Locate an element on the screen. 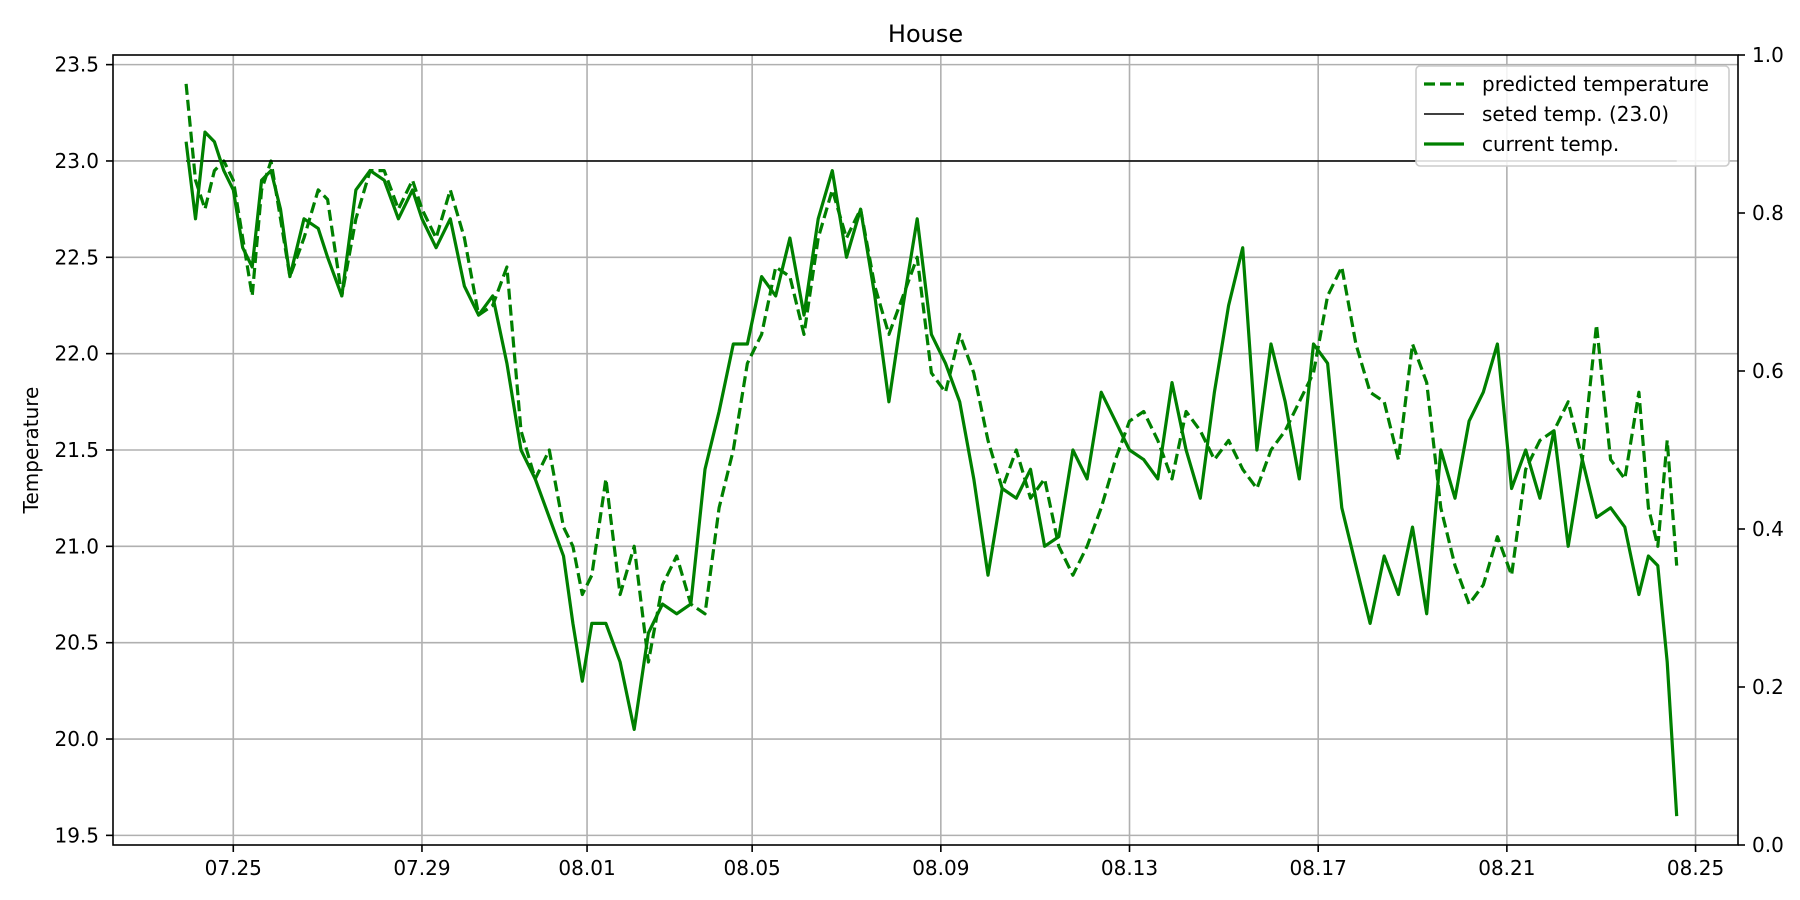 The width and height of the screenshot is (1800, 900). legend-label: seted temp. (23.0) is located at coordinates (1575, 114).